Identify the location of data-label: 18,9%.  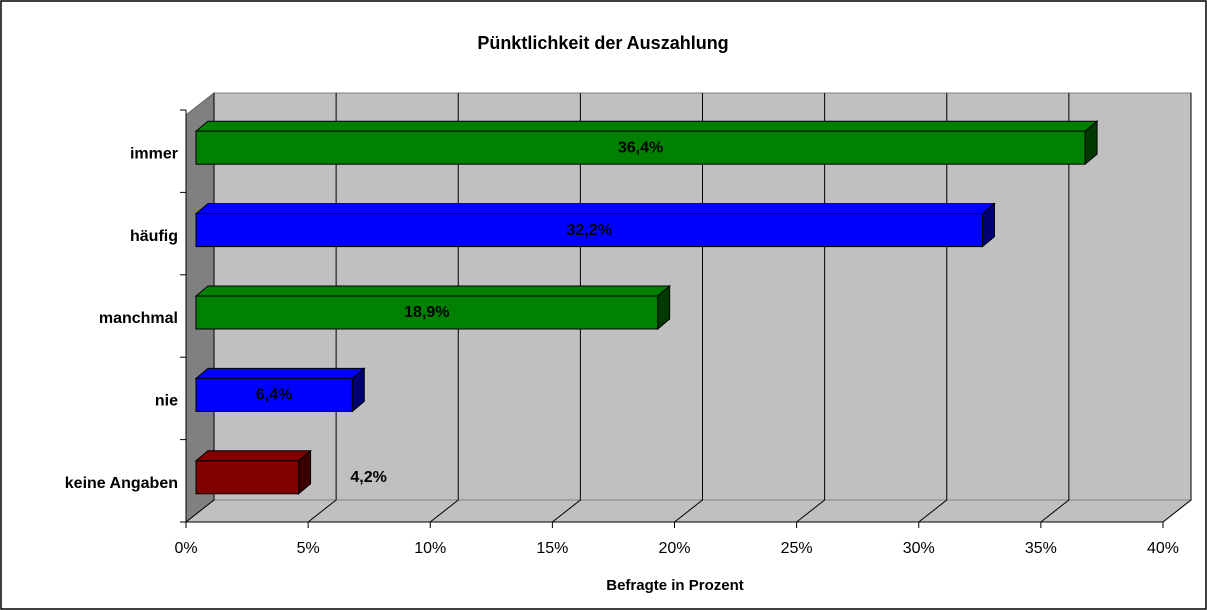
(426, 312).